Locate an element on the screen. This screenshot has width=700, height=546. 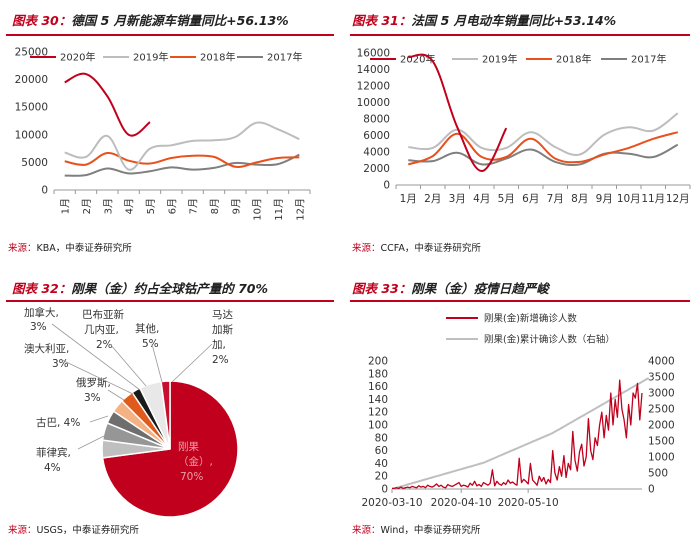
x-tick-label: 11月 is located at coordinates (279, 209).